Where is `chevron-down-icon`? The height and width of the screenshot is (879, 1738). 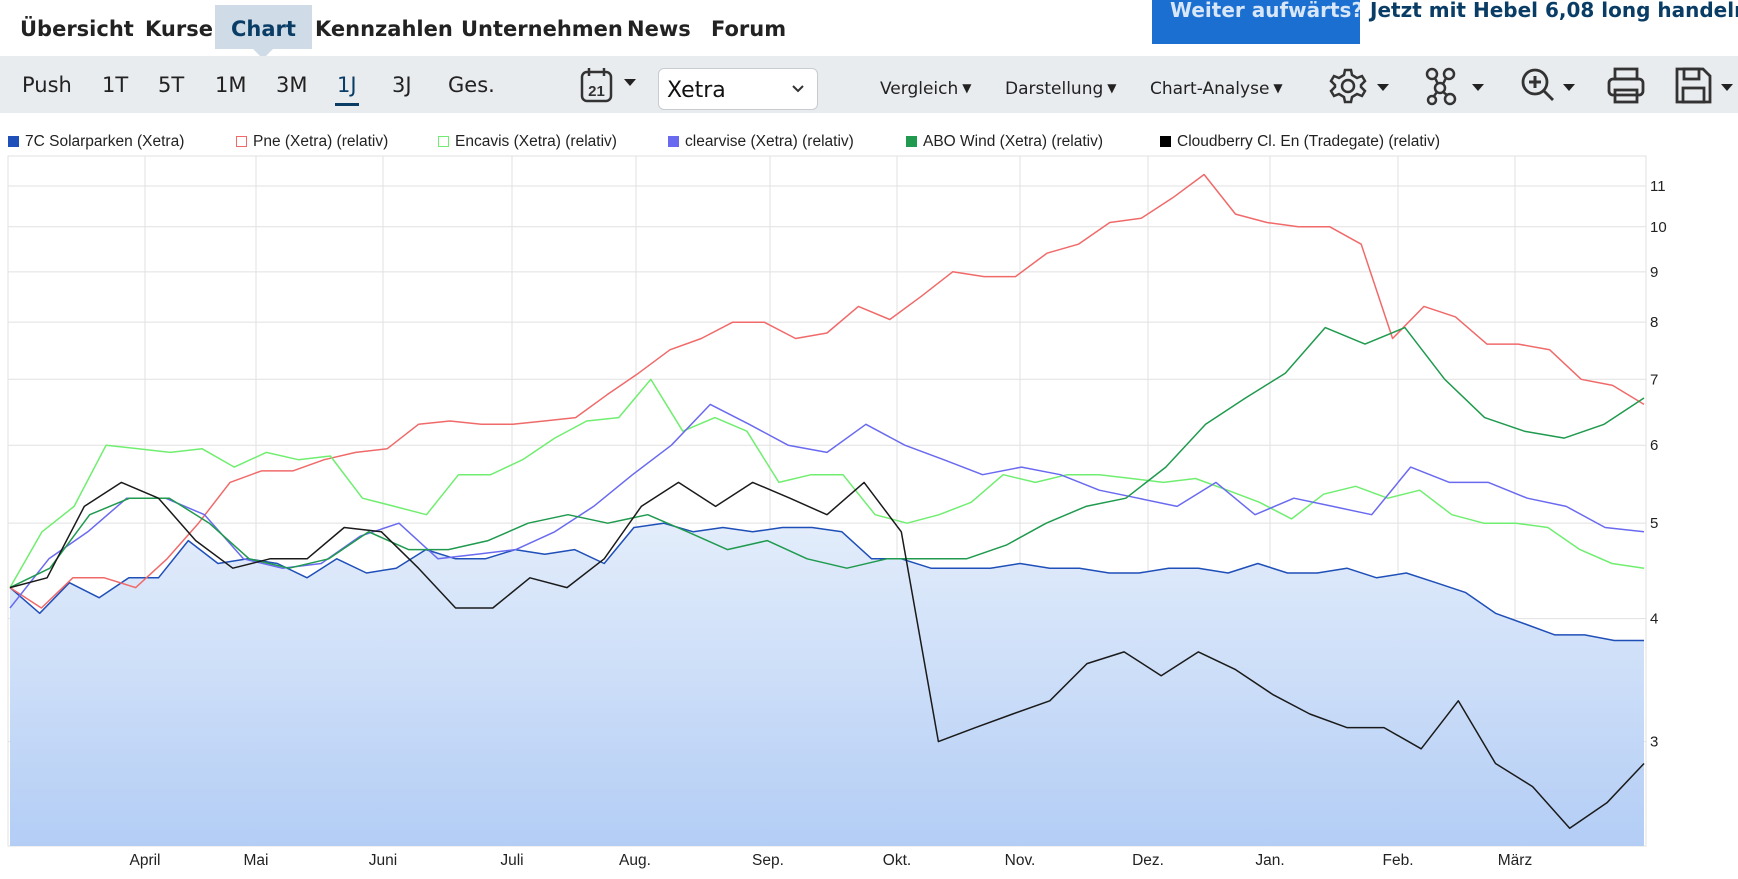 chevron-down-icon is located at coordinates (798, 89).